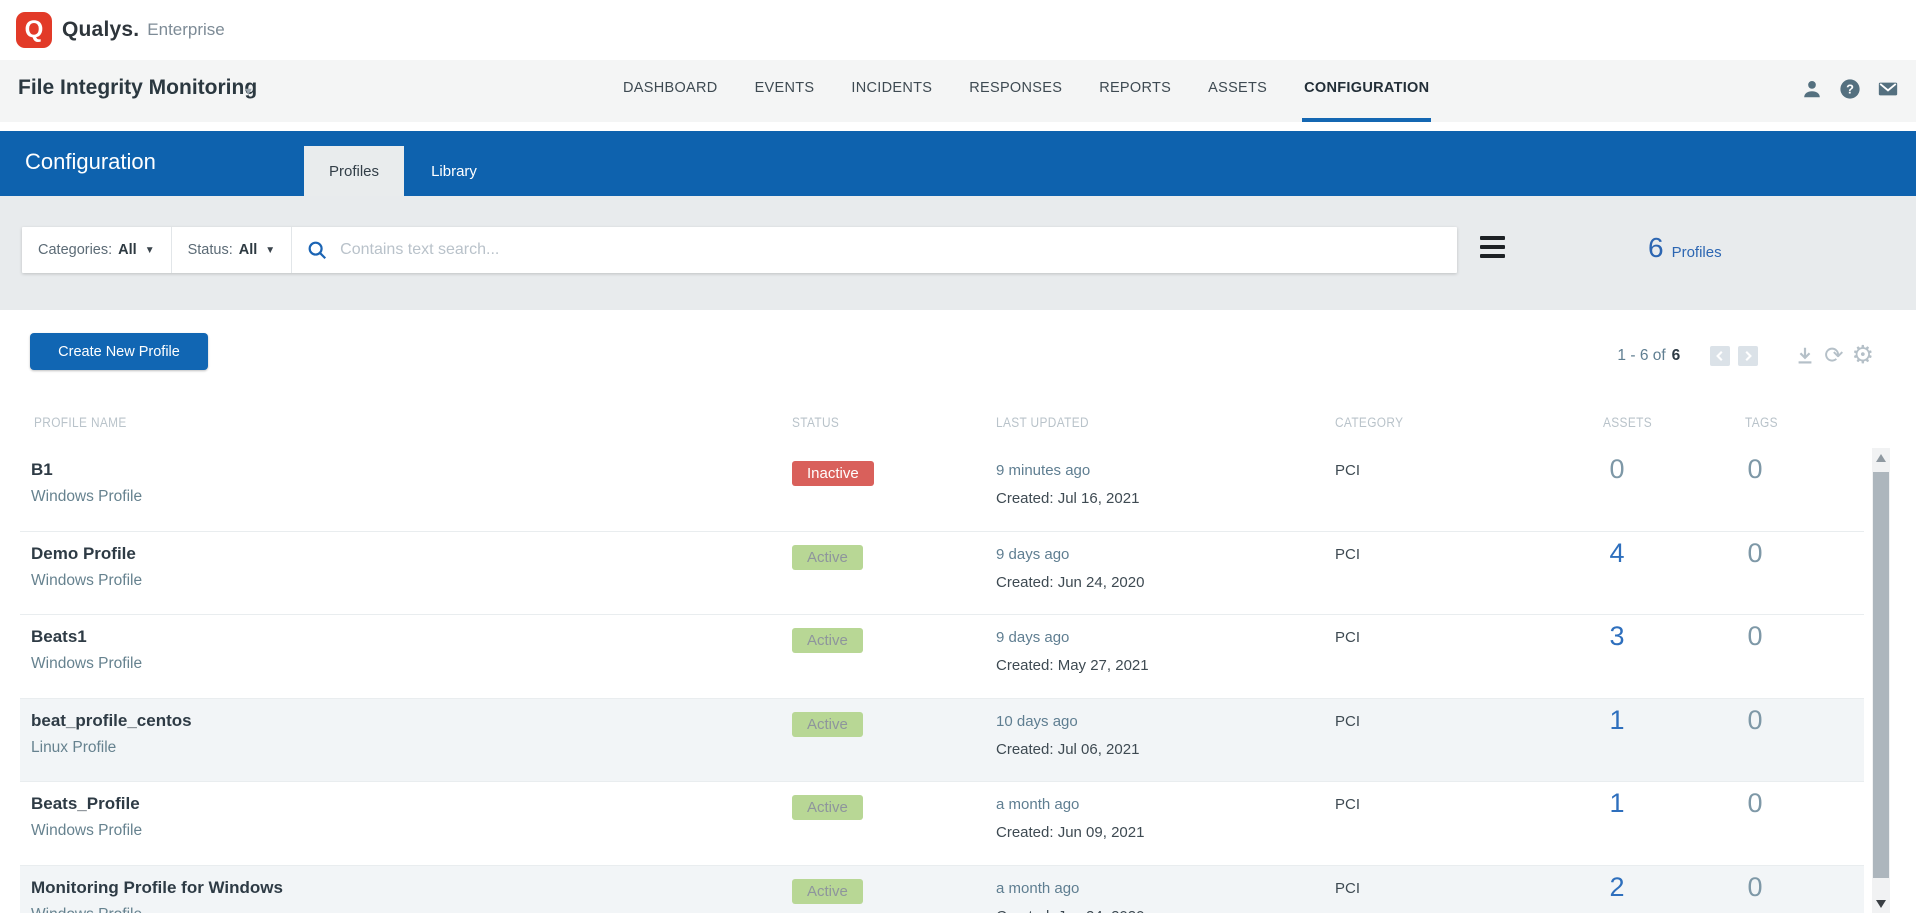 The height and width of the screenshot is (913, 1916). I want to click on nav-incidents: INCIDENTS, so click(892, 88).